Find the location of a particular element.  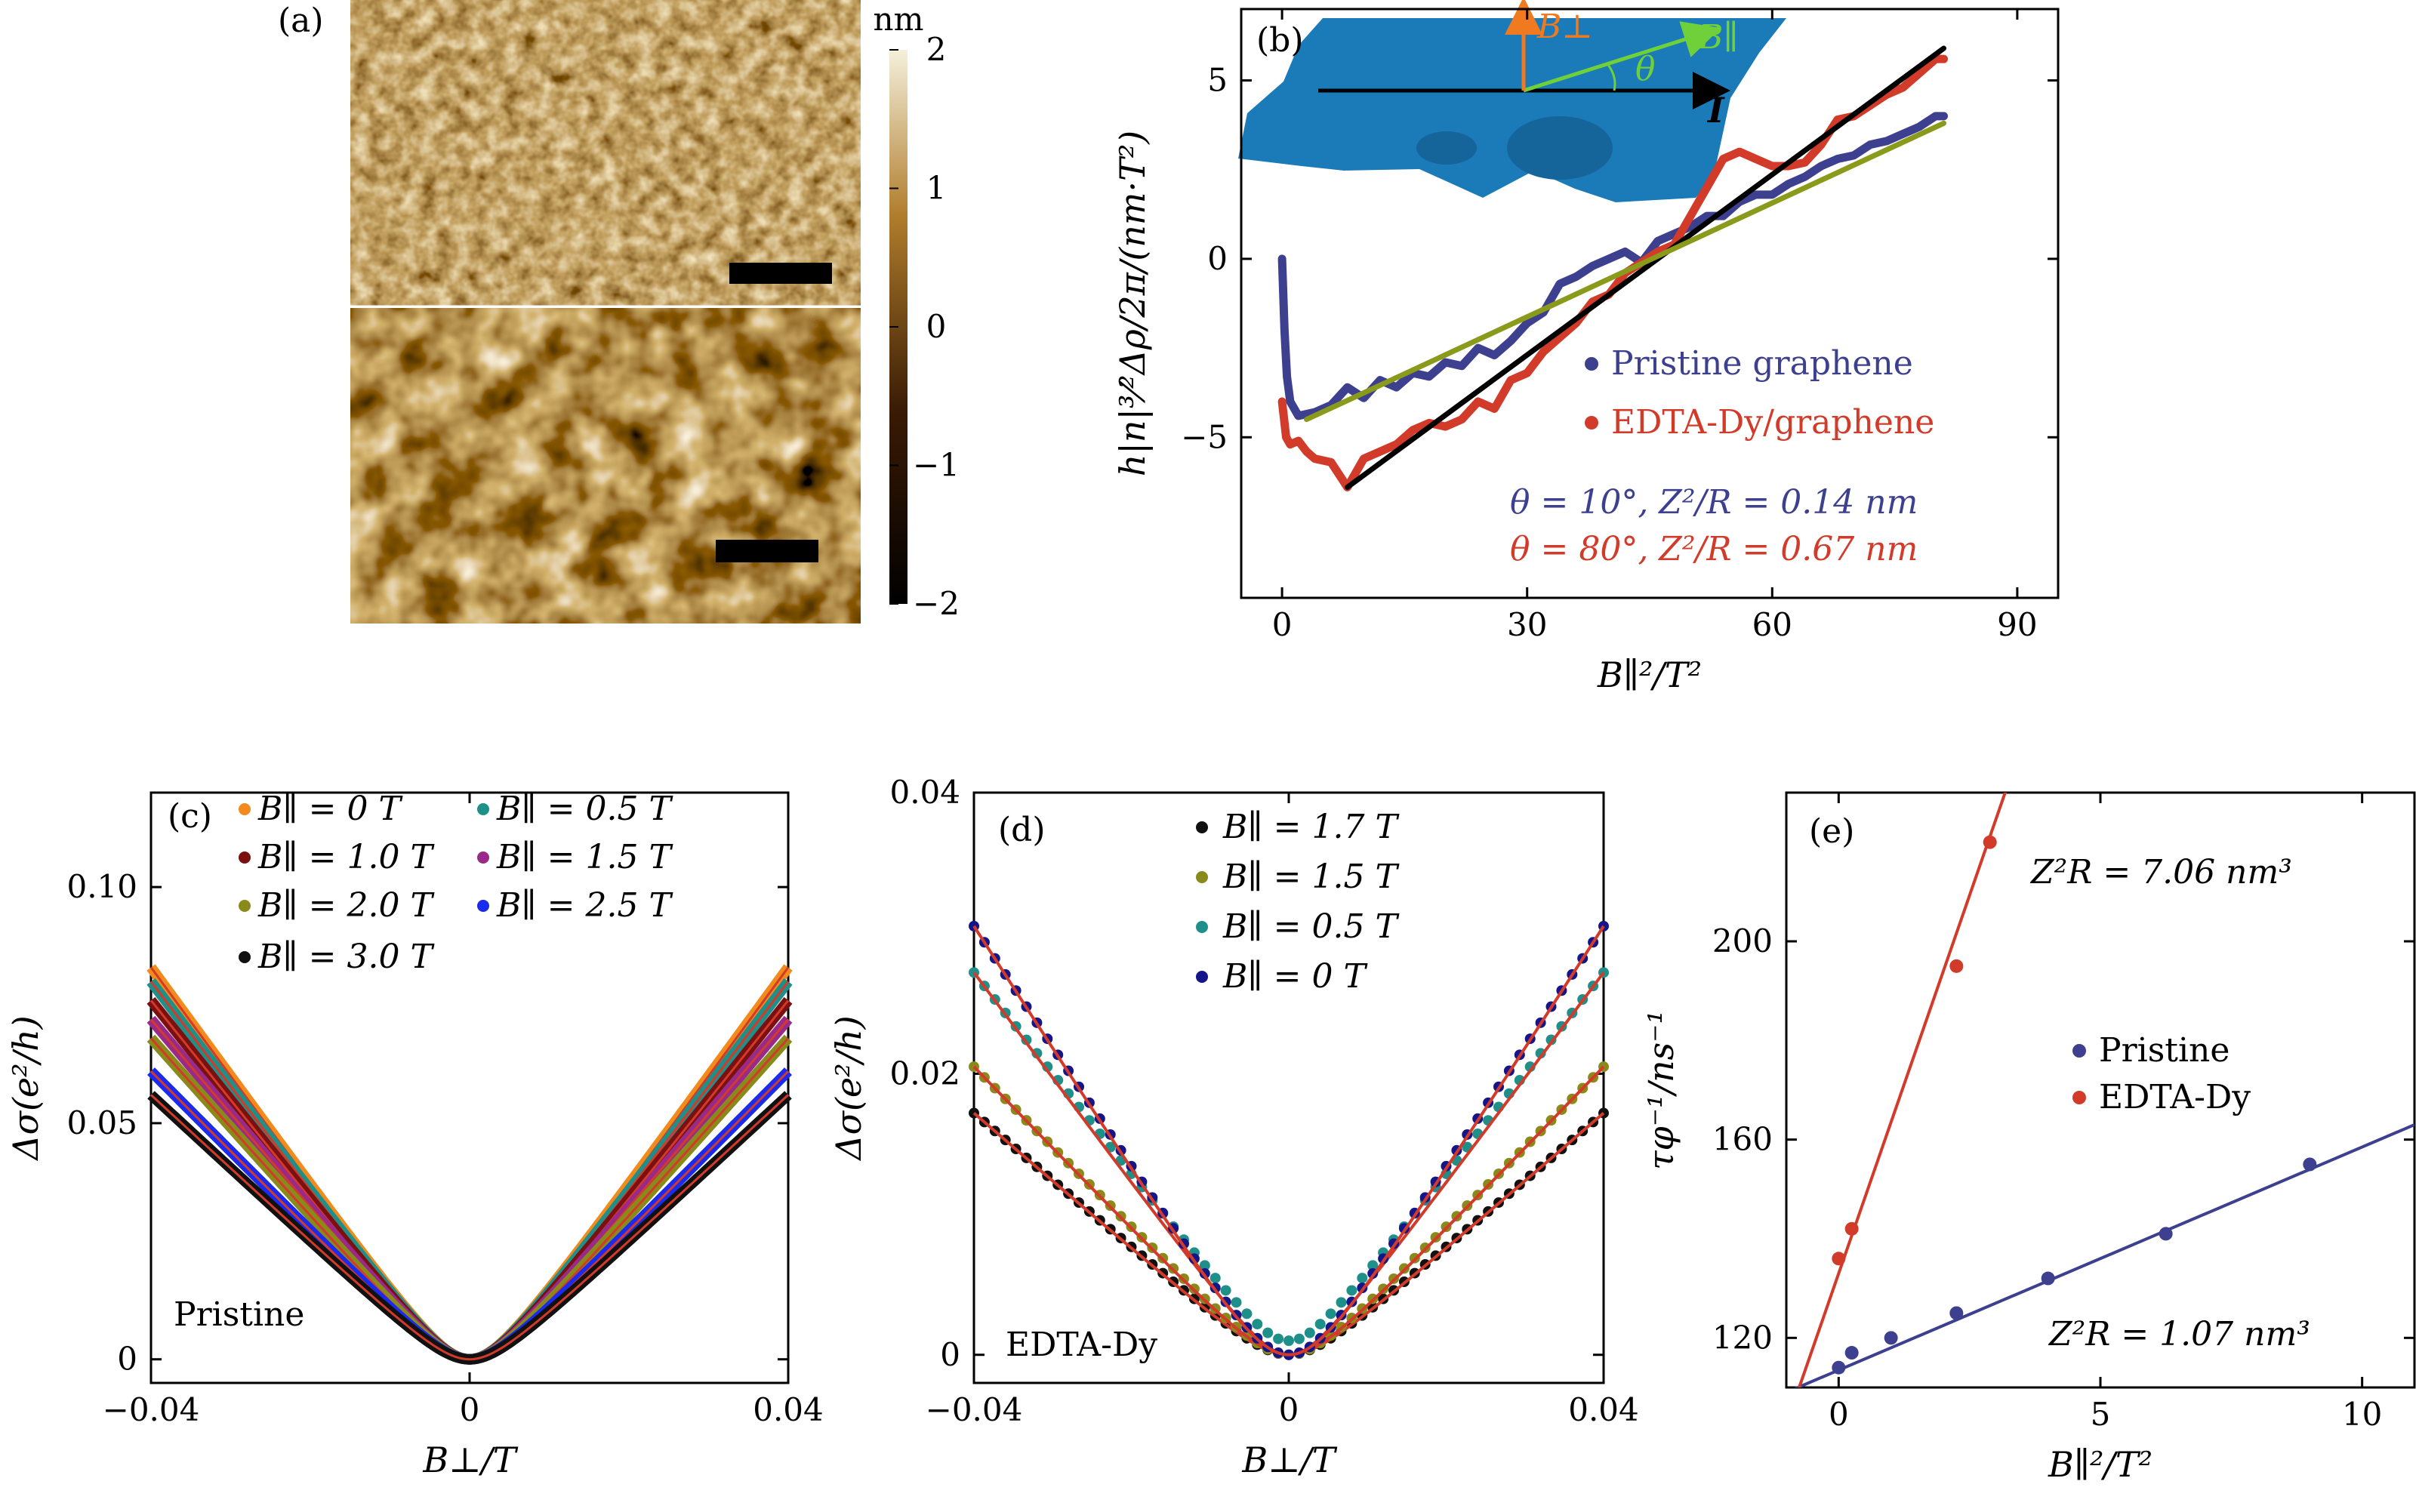

panel-d-letter: (d) is located at coordinates (1022, 830).